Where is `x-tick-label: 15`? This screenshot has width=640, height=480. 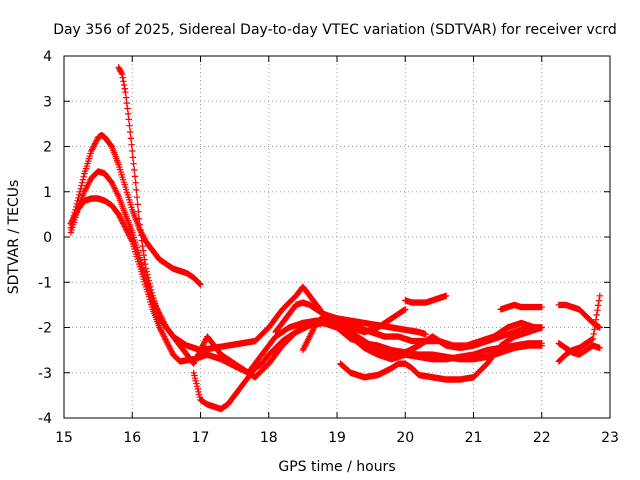 x-tick-label: 15 is located at coordinates (64, 438).